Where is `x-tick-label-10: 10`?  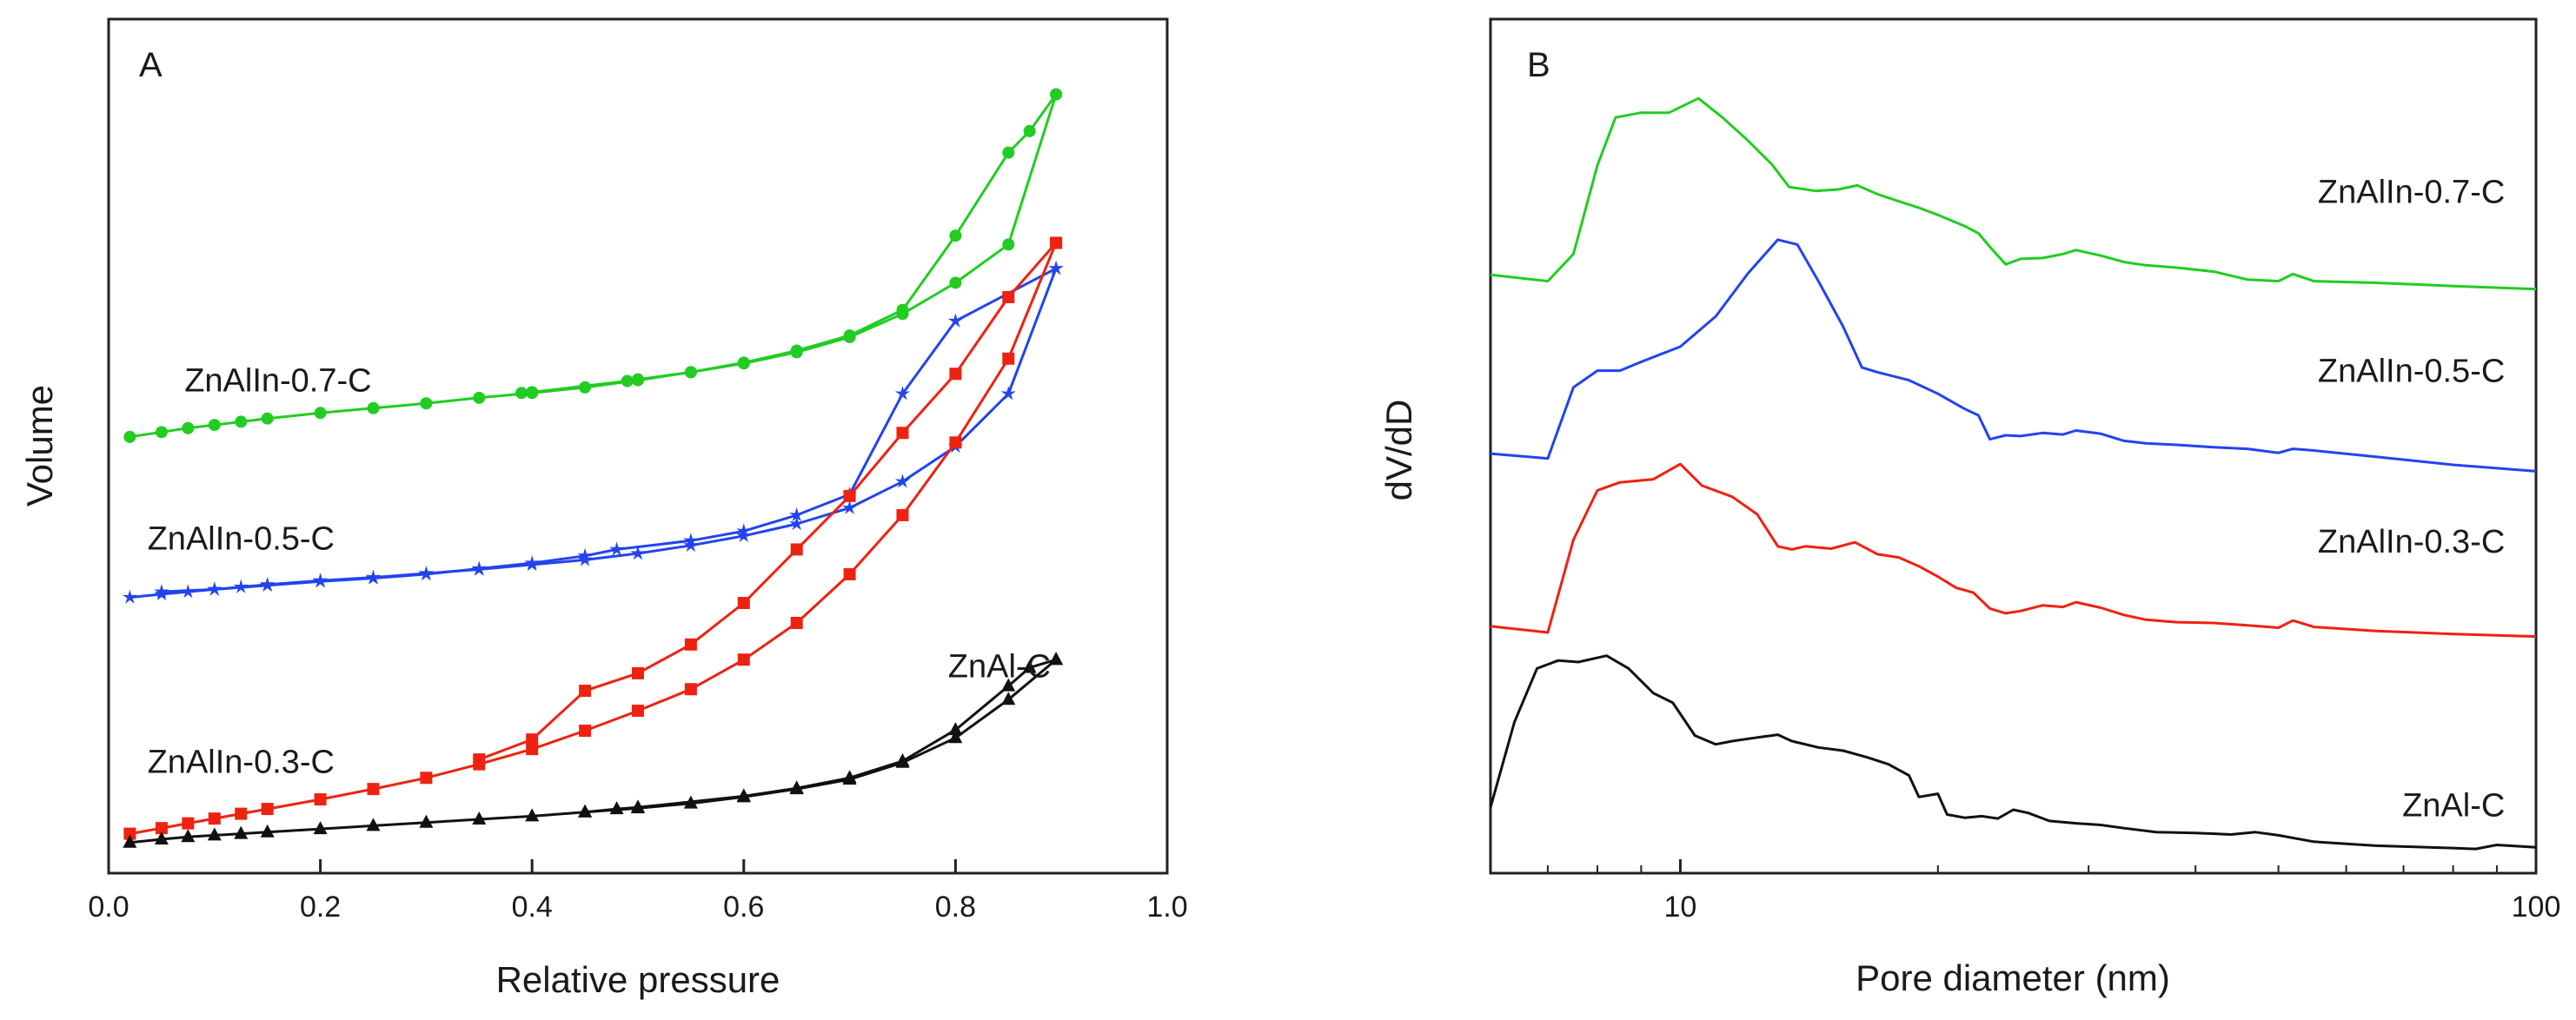
x-tick-label-10: 10 is located at coordinates (1680, 907).